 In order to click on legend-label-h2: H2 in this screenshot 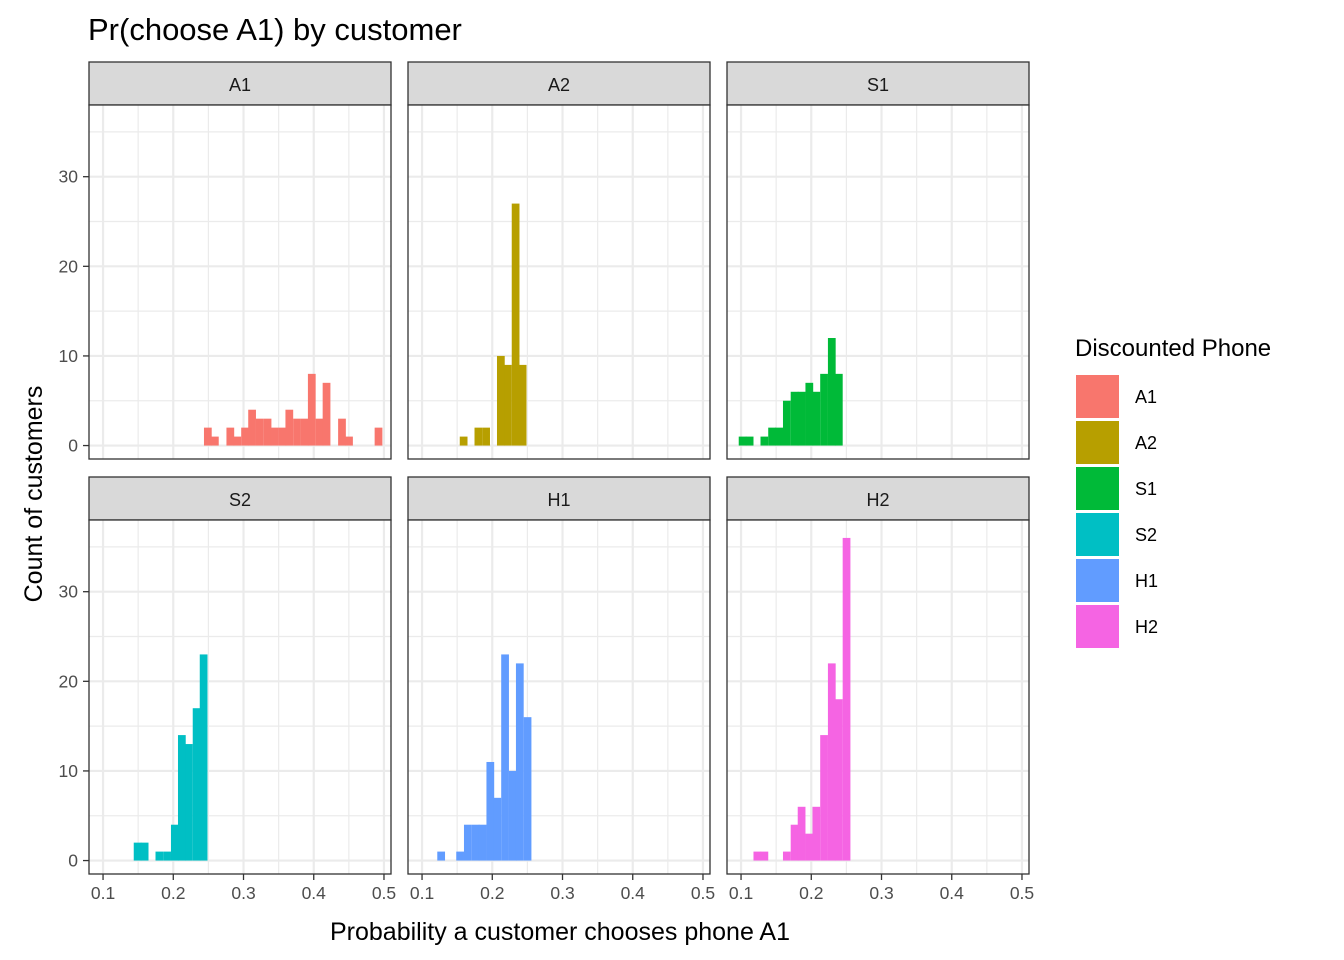, I will do `click(1146, 627)`.